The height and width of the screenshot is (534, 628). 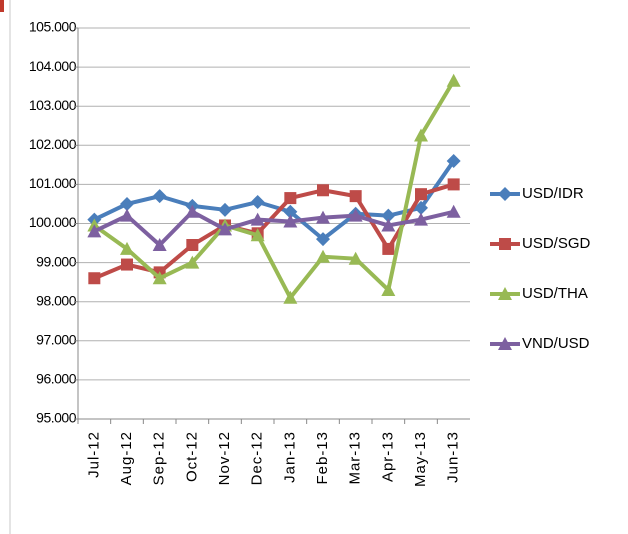 What do you see at coordinates (93, 454) in the screenshot?
I see `x-tick-label: Jul-12` at bounding box center [93, 454].